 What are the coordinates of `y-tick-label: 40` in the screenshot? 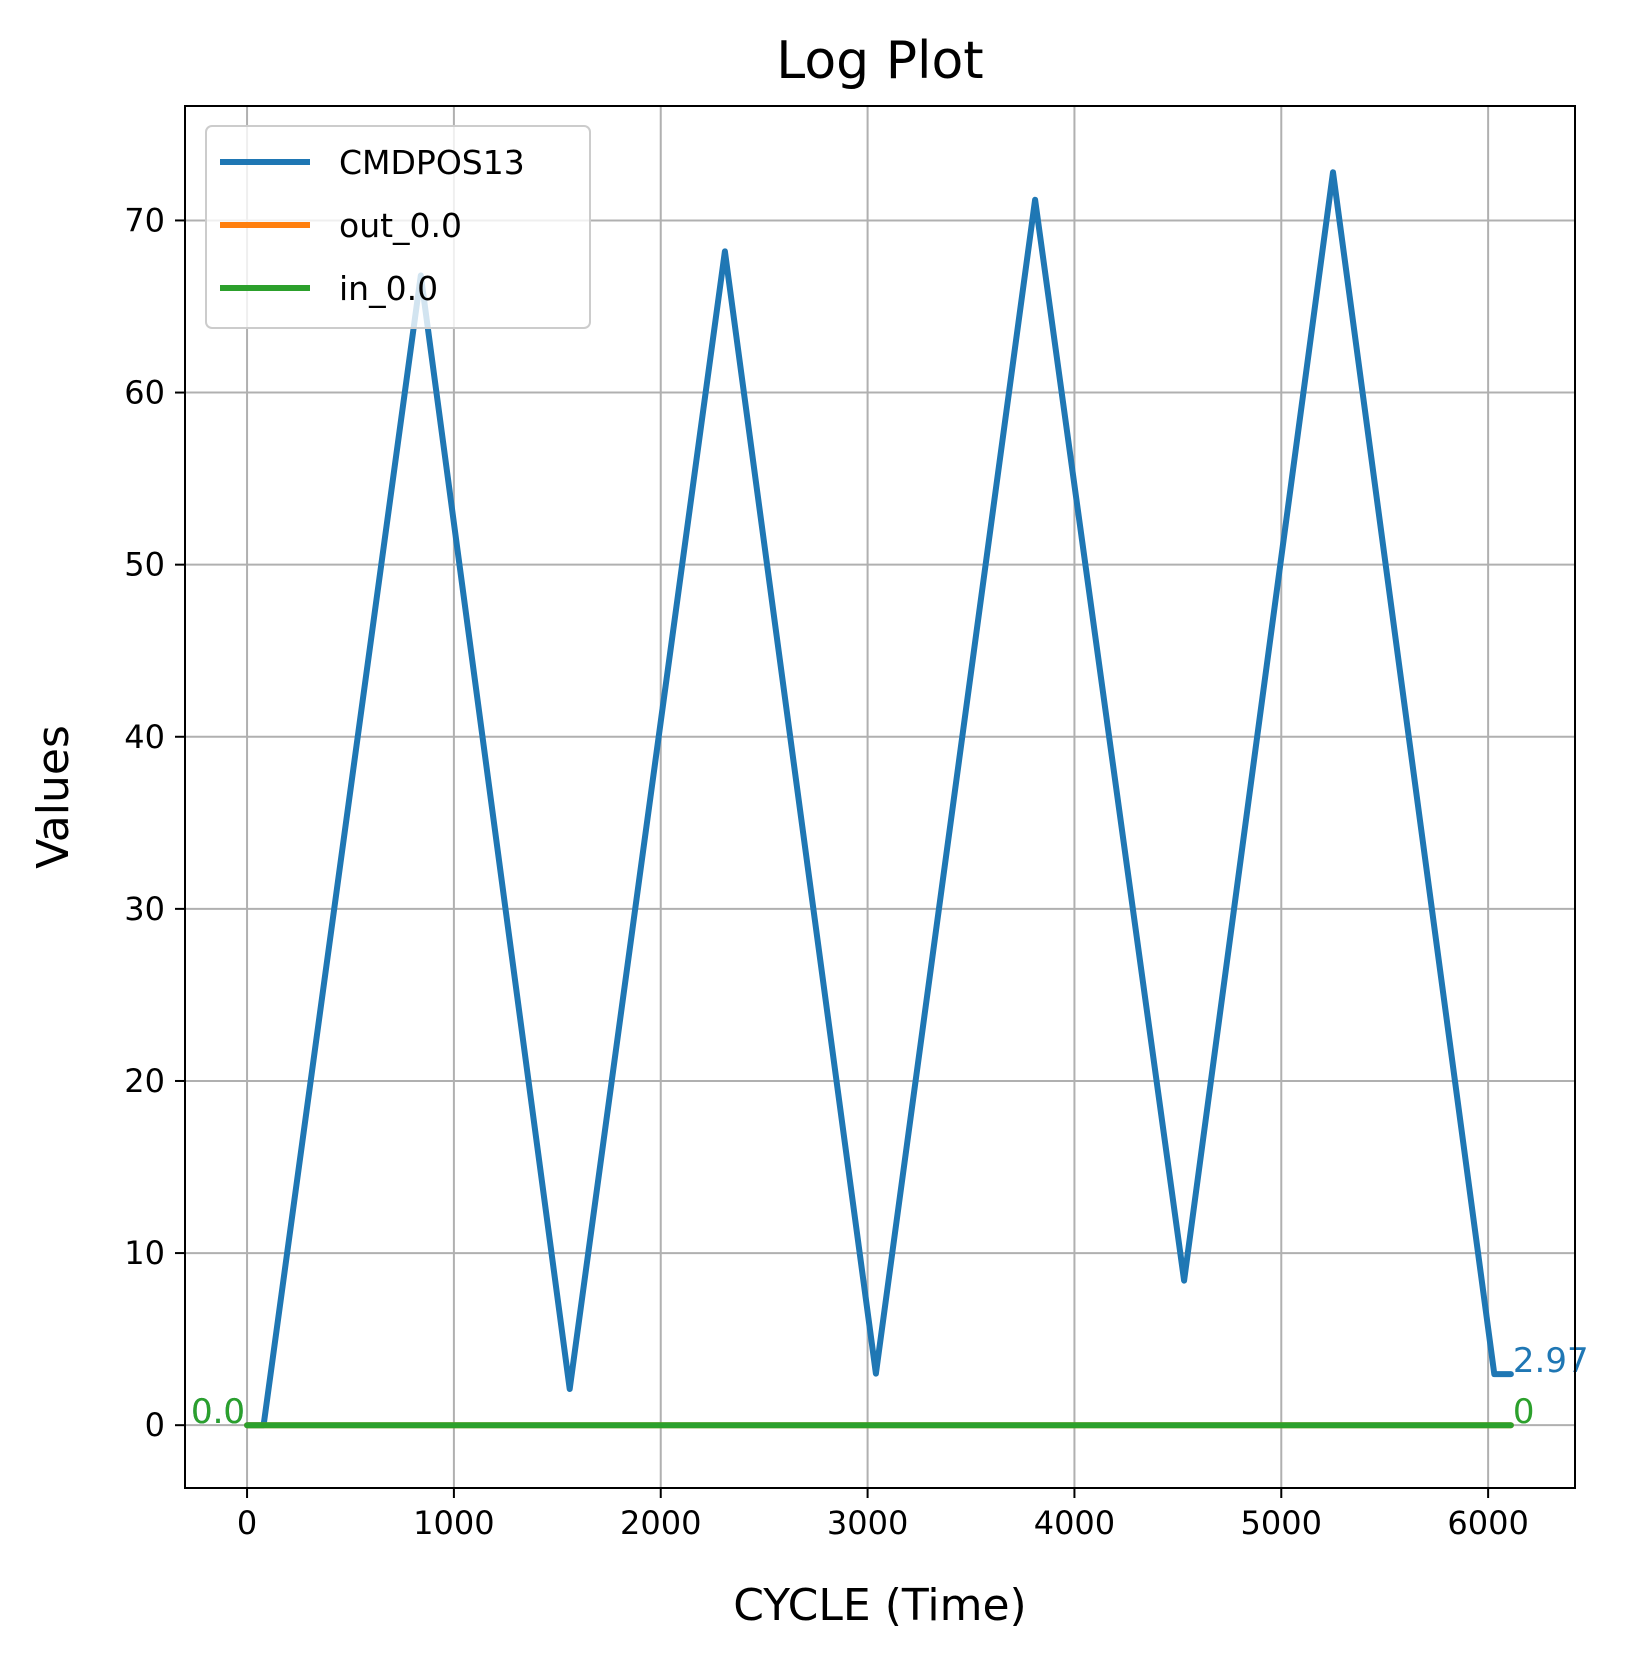 It's located at (144, 737).